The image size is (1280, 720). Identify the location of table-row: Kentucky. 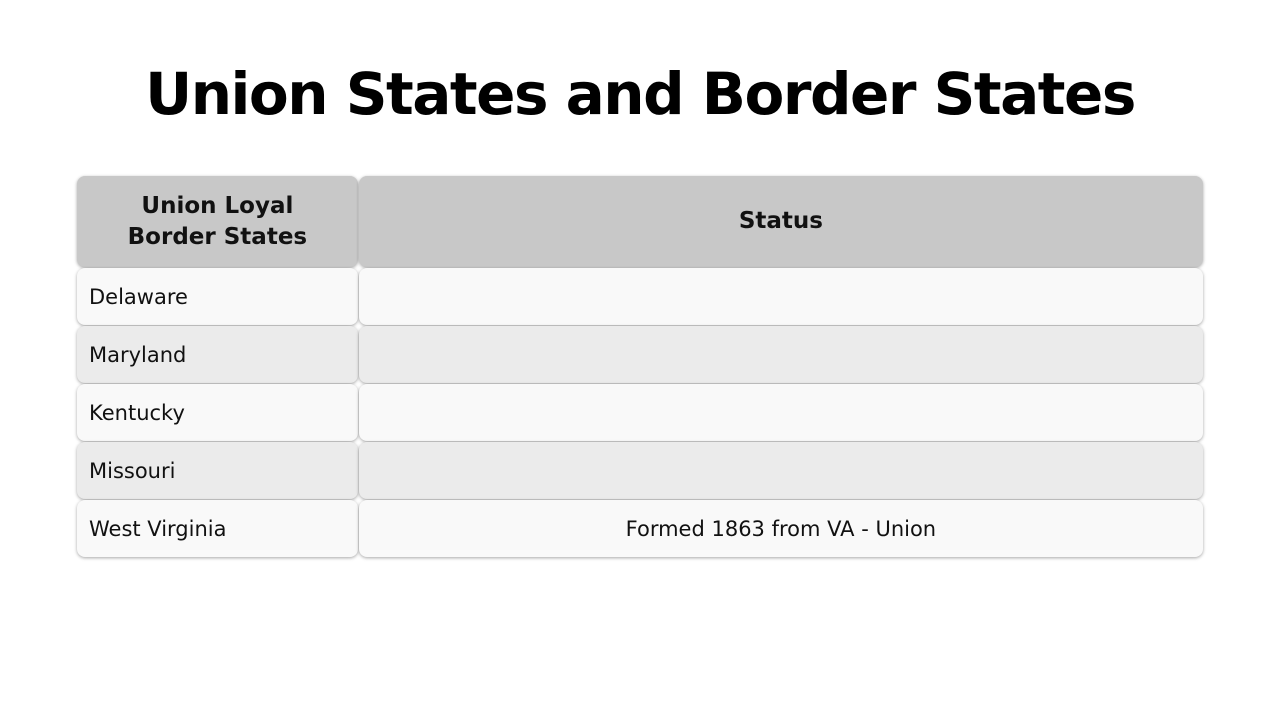
(640, 413).